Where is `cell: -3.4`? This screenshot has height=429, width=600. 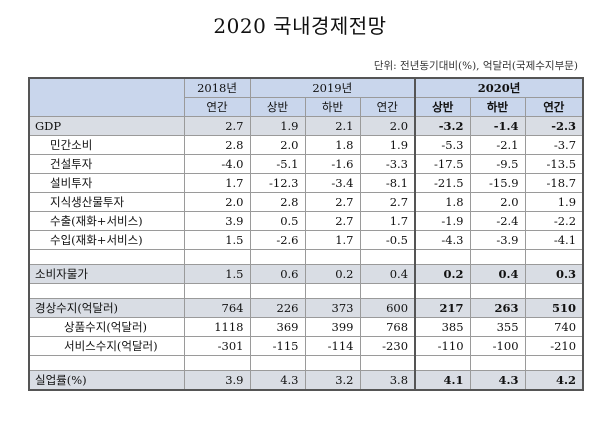
cell: -3.4 is located at coordinates (332, 183).